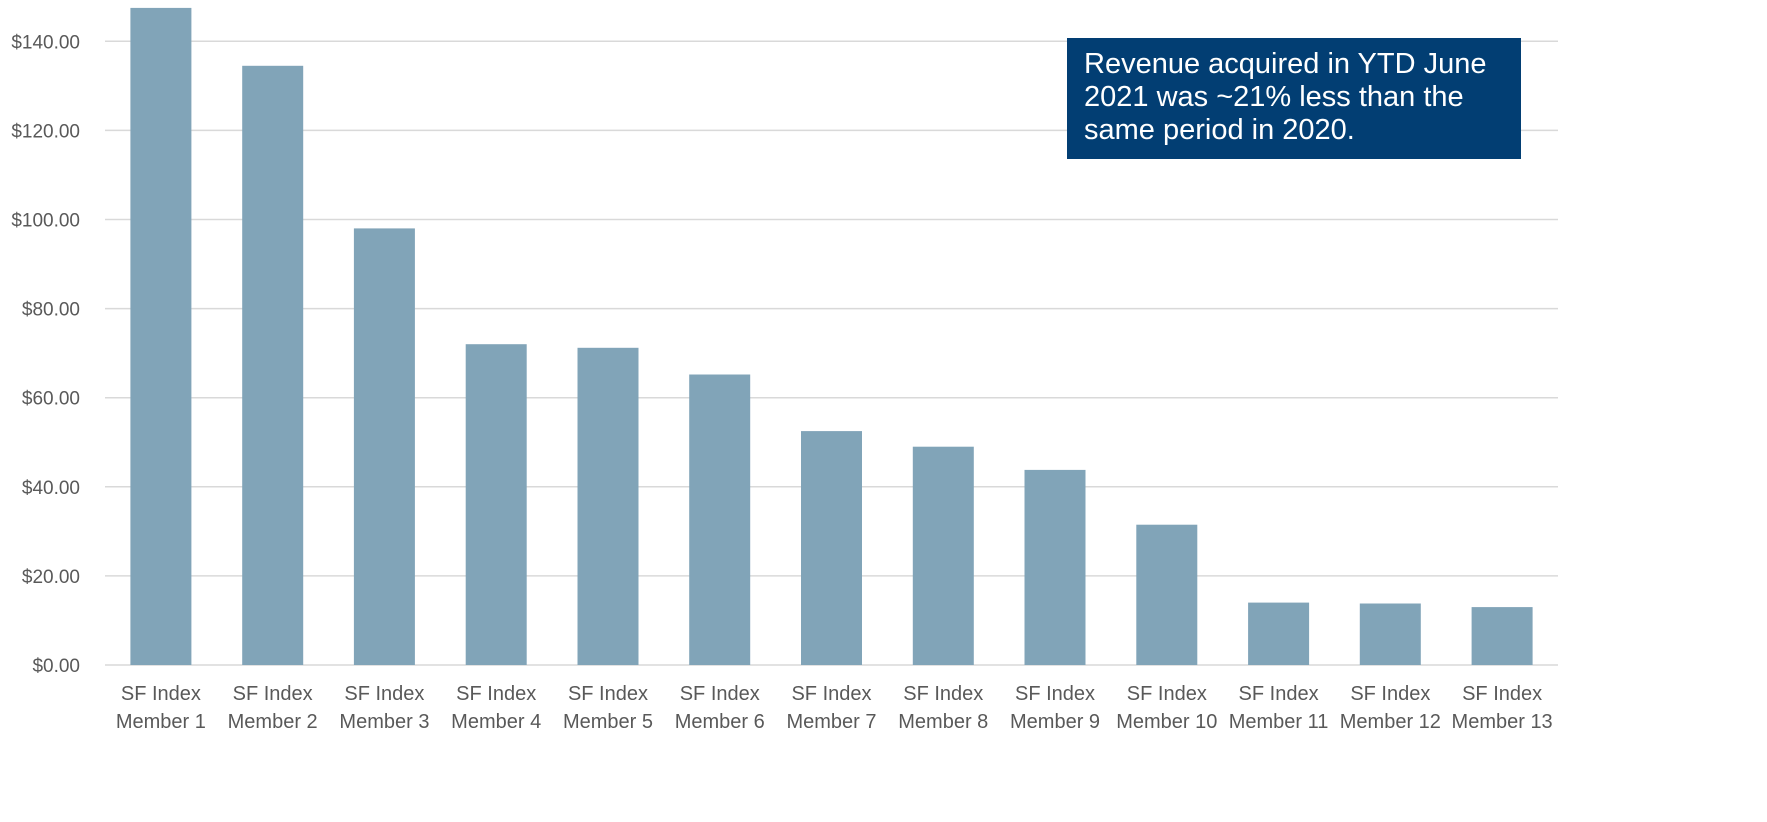  What do you see at coordinates (943, 708) in the screenshot?
I see `x-tick-label: SF Index Member 8` at bounding box center [943, 708].